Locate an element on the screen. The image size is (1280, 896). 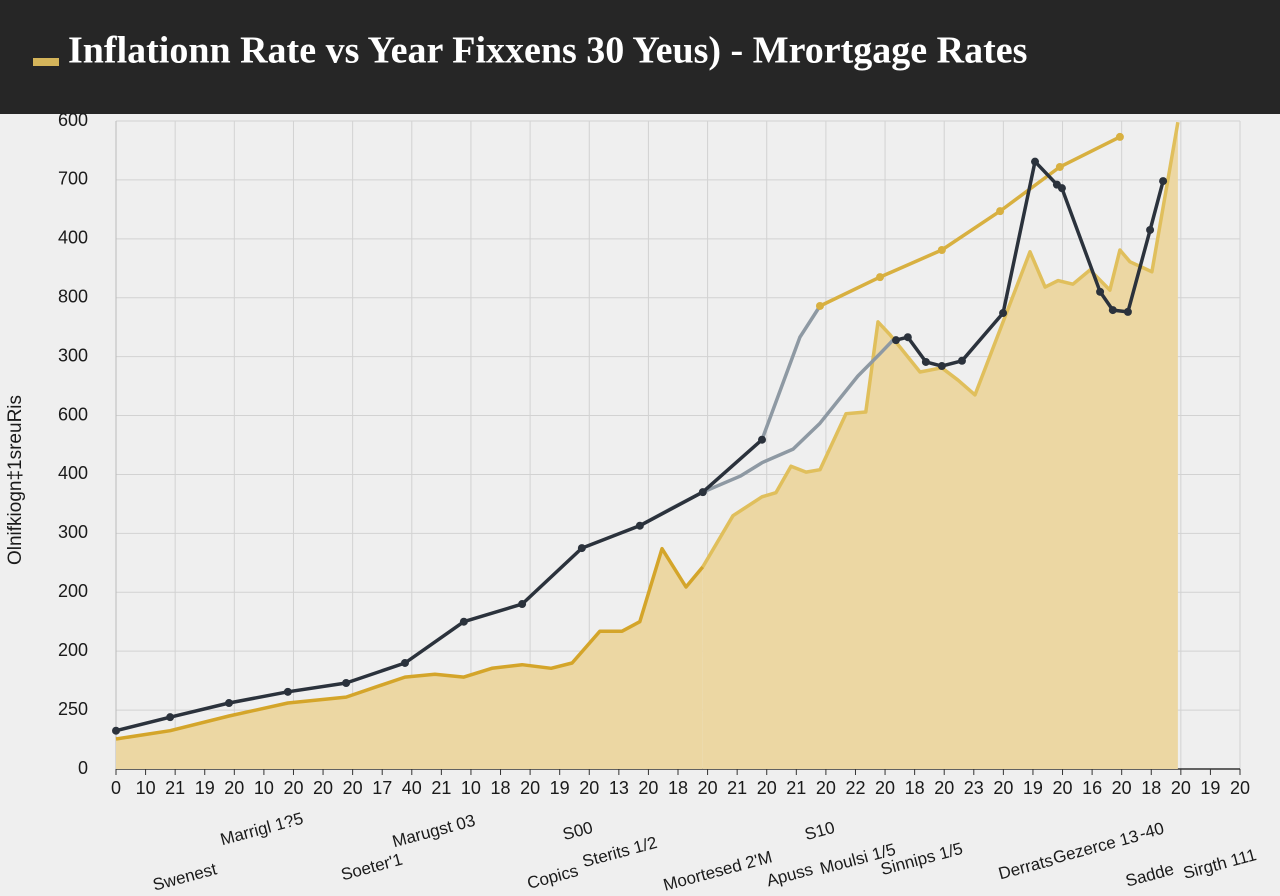
x-tick-label: 23 is located at coordinates (974, 788).